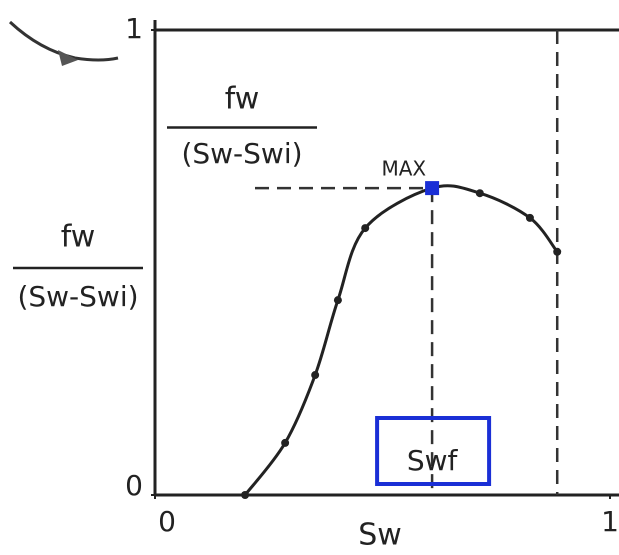 The width and height of the screenshot is (619, 555). Describe the element at coordinates (134, 485) in the screenshot. I see `y-tick-label: 0` at that location.